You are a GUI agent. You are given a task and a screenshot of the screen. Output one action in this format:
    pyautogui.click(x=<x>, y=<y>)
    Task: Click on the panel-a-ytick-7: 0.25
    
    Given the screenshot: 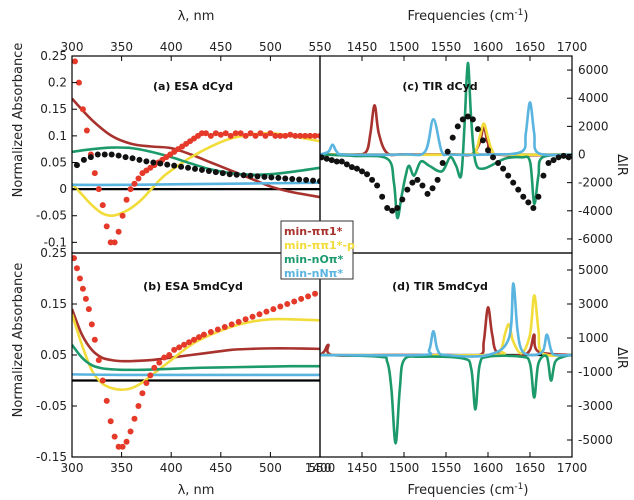 What is the action you would take?
    pyautogui.click(x=53, y=56)
    